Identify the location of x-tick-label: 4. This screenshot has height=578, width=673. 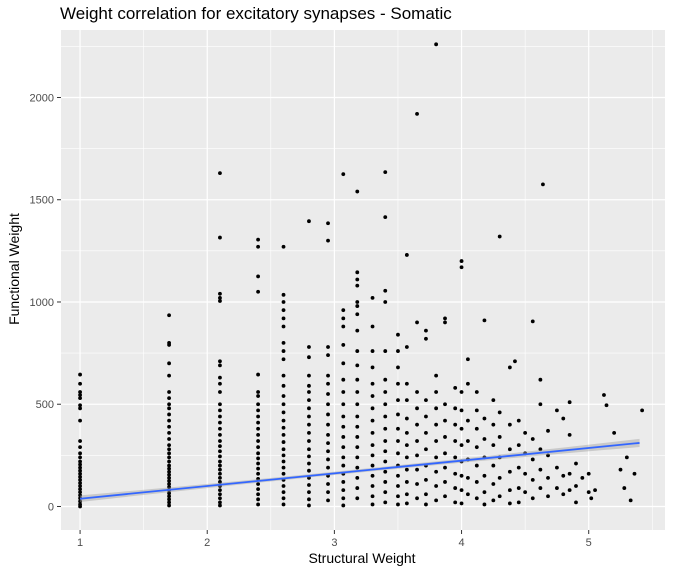
(461, 543).